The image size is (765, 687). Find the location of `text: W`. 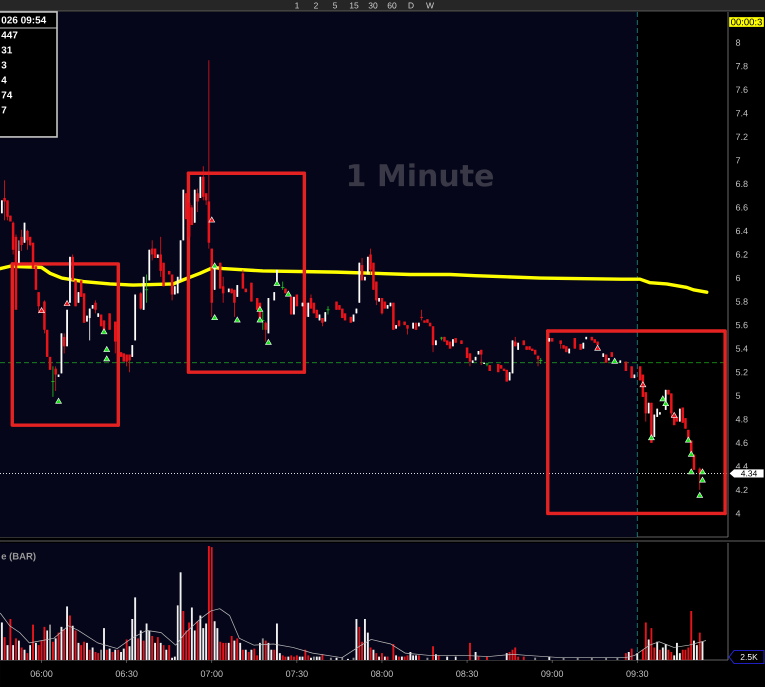

text: W is located at coordinates (430, 5).